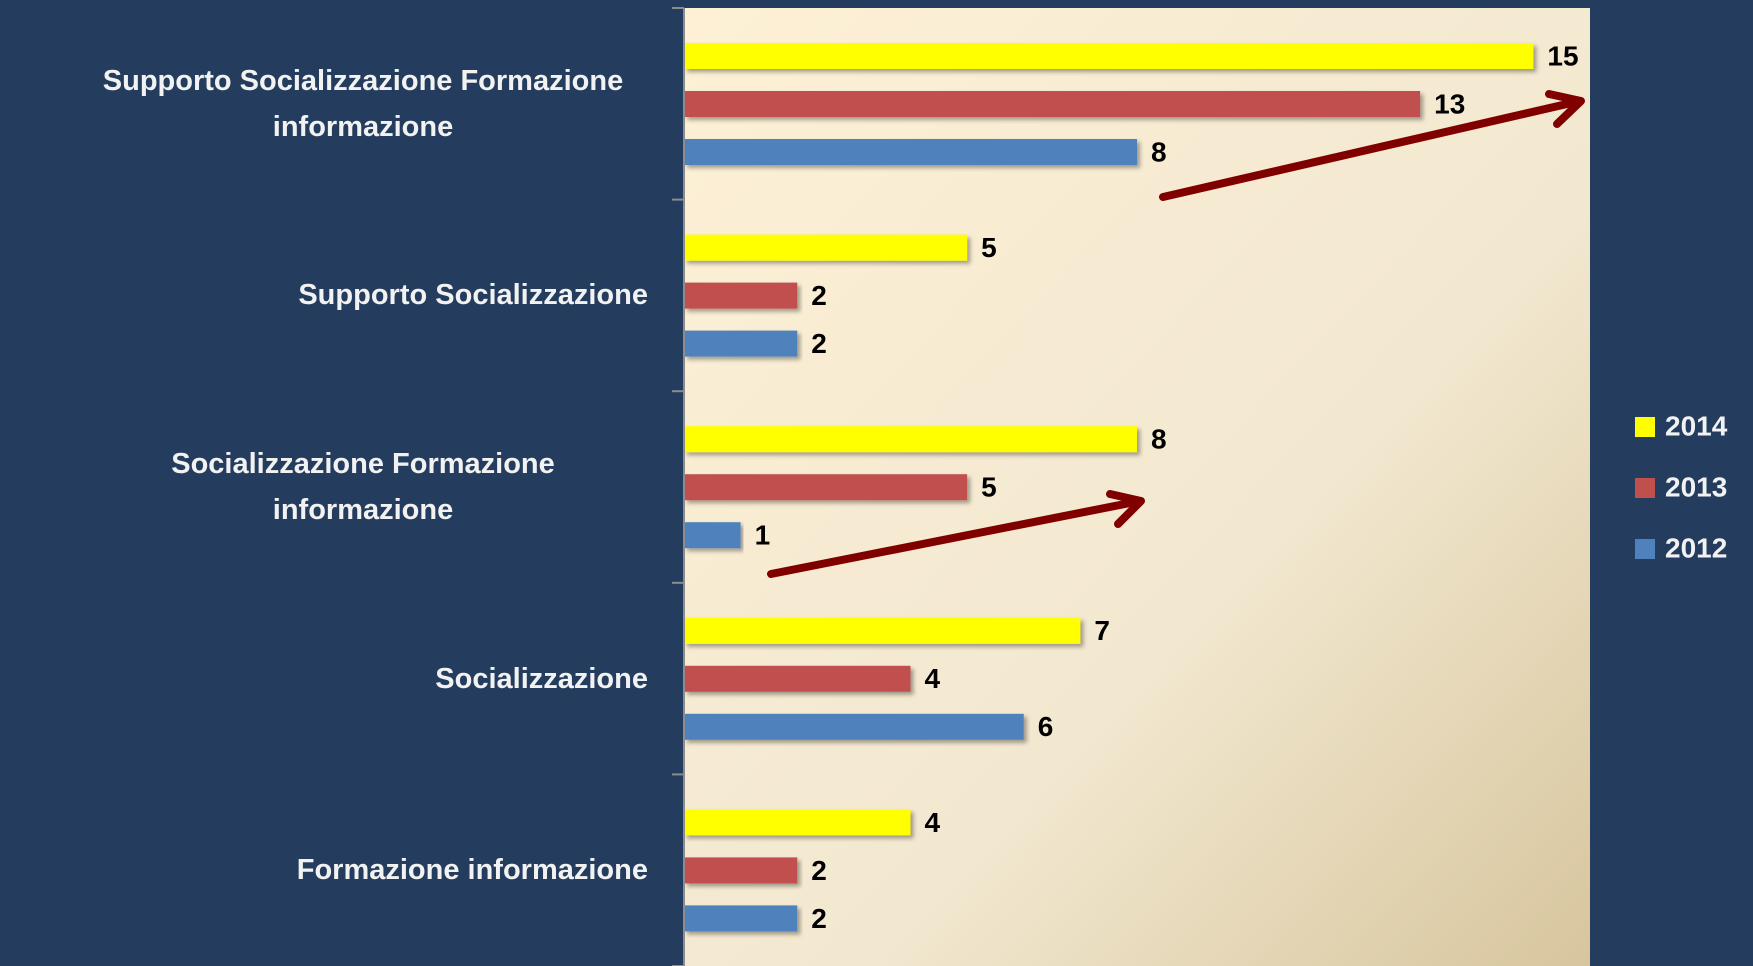 This screenshot has height=966, width=1753. I want to click on category-label-box: Socializzazione Formazione informazione, so click(324, 487).